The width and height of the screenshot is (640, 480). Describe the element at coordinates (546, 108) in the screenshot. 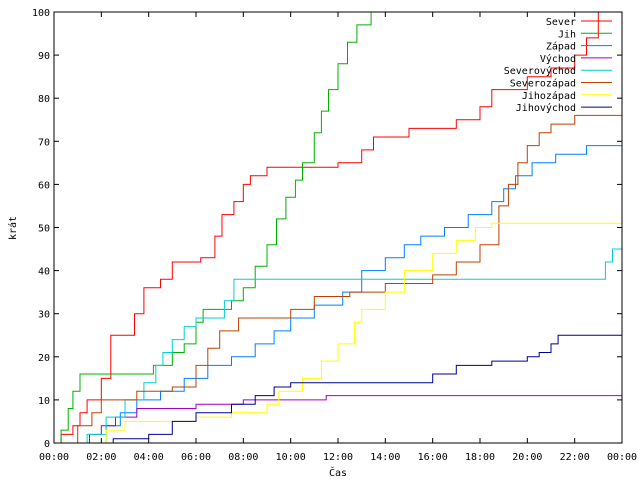

I see `legend-label: Jihovýchod` at that location.